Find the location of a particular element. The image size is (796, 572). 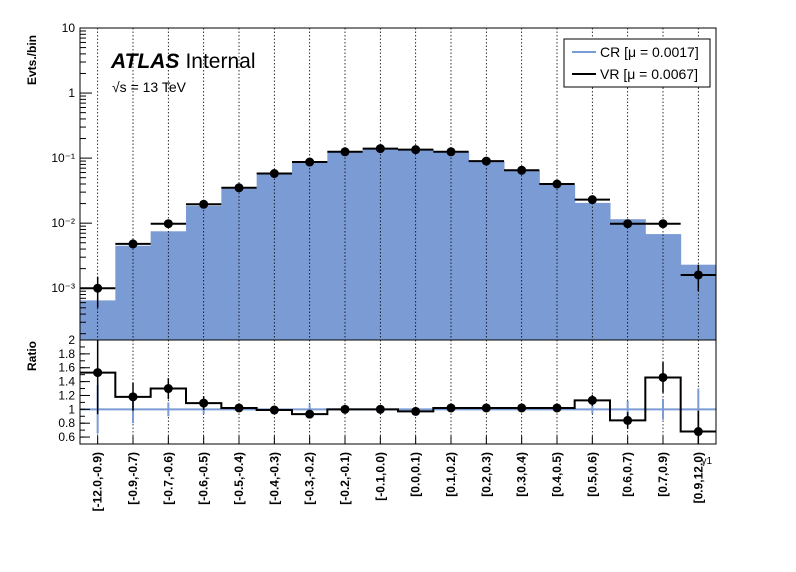

atlas-label: ATLAS Internal is located at coordinates (182, 61).